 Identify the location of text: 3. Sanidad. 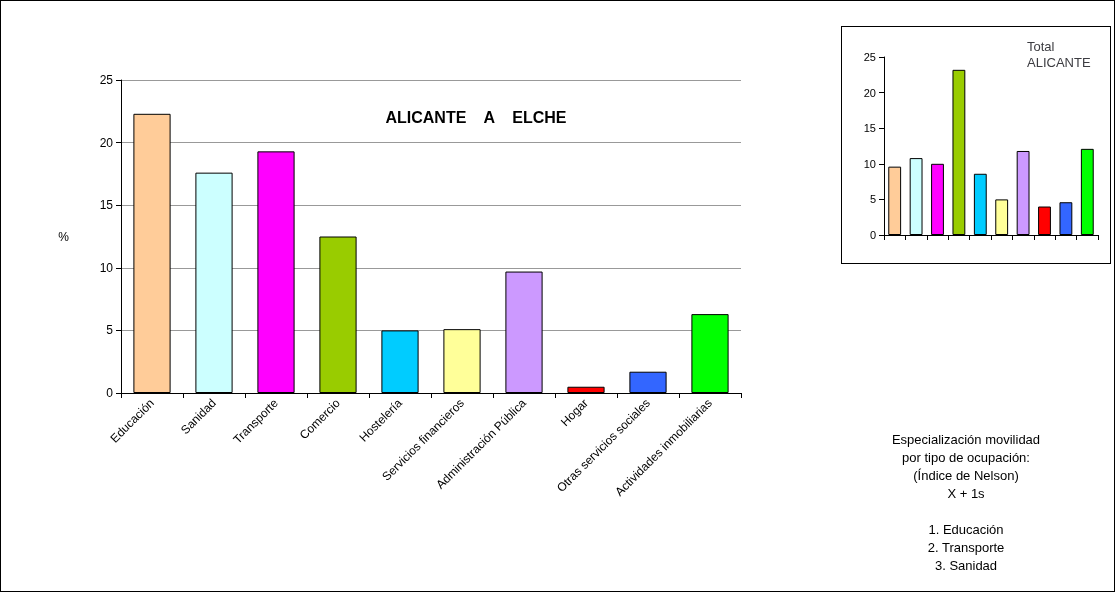
(966, 565).